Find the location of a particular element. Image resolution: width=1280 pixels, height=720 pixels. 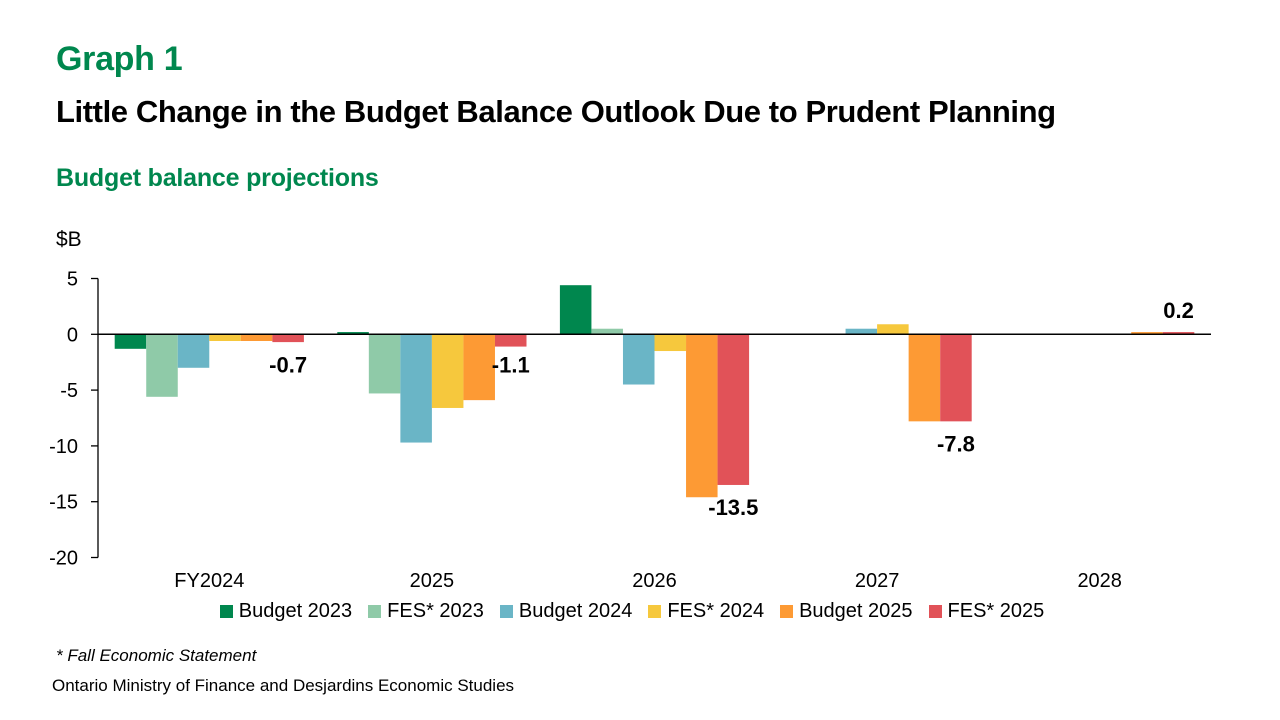

y-tick-label: 0 is located at coordinates (72, 335).